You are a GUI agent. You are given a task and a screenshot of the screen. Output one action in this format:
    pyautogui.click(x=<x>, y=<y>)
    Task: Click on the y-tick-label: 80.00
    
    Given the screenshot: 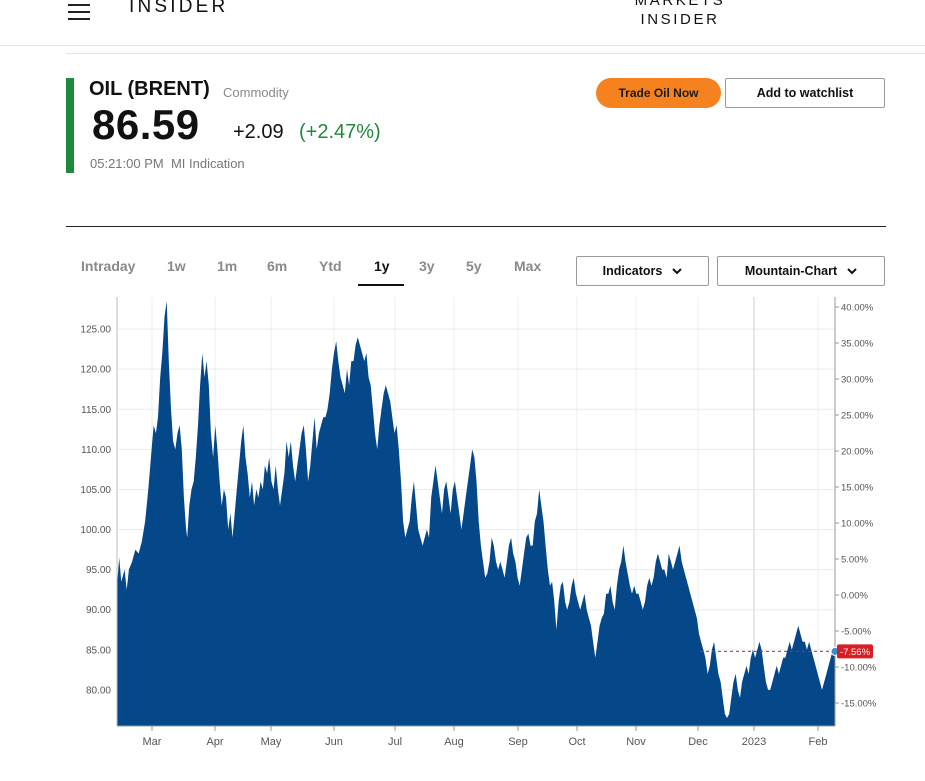 What is the action you would take?
    pyautogui.click(x=98, y=690)
    